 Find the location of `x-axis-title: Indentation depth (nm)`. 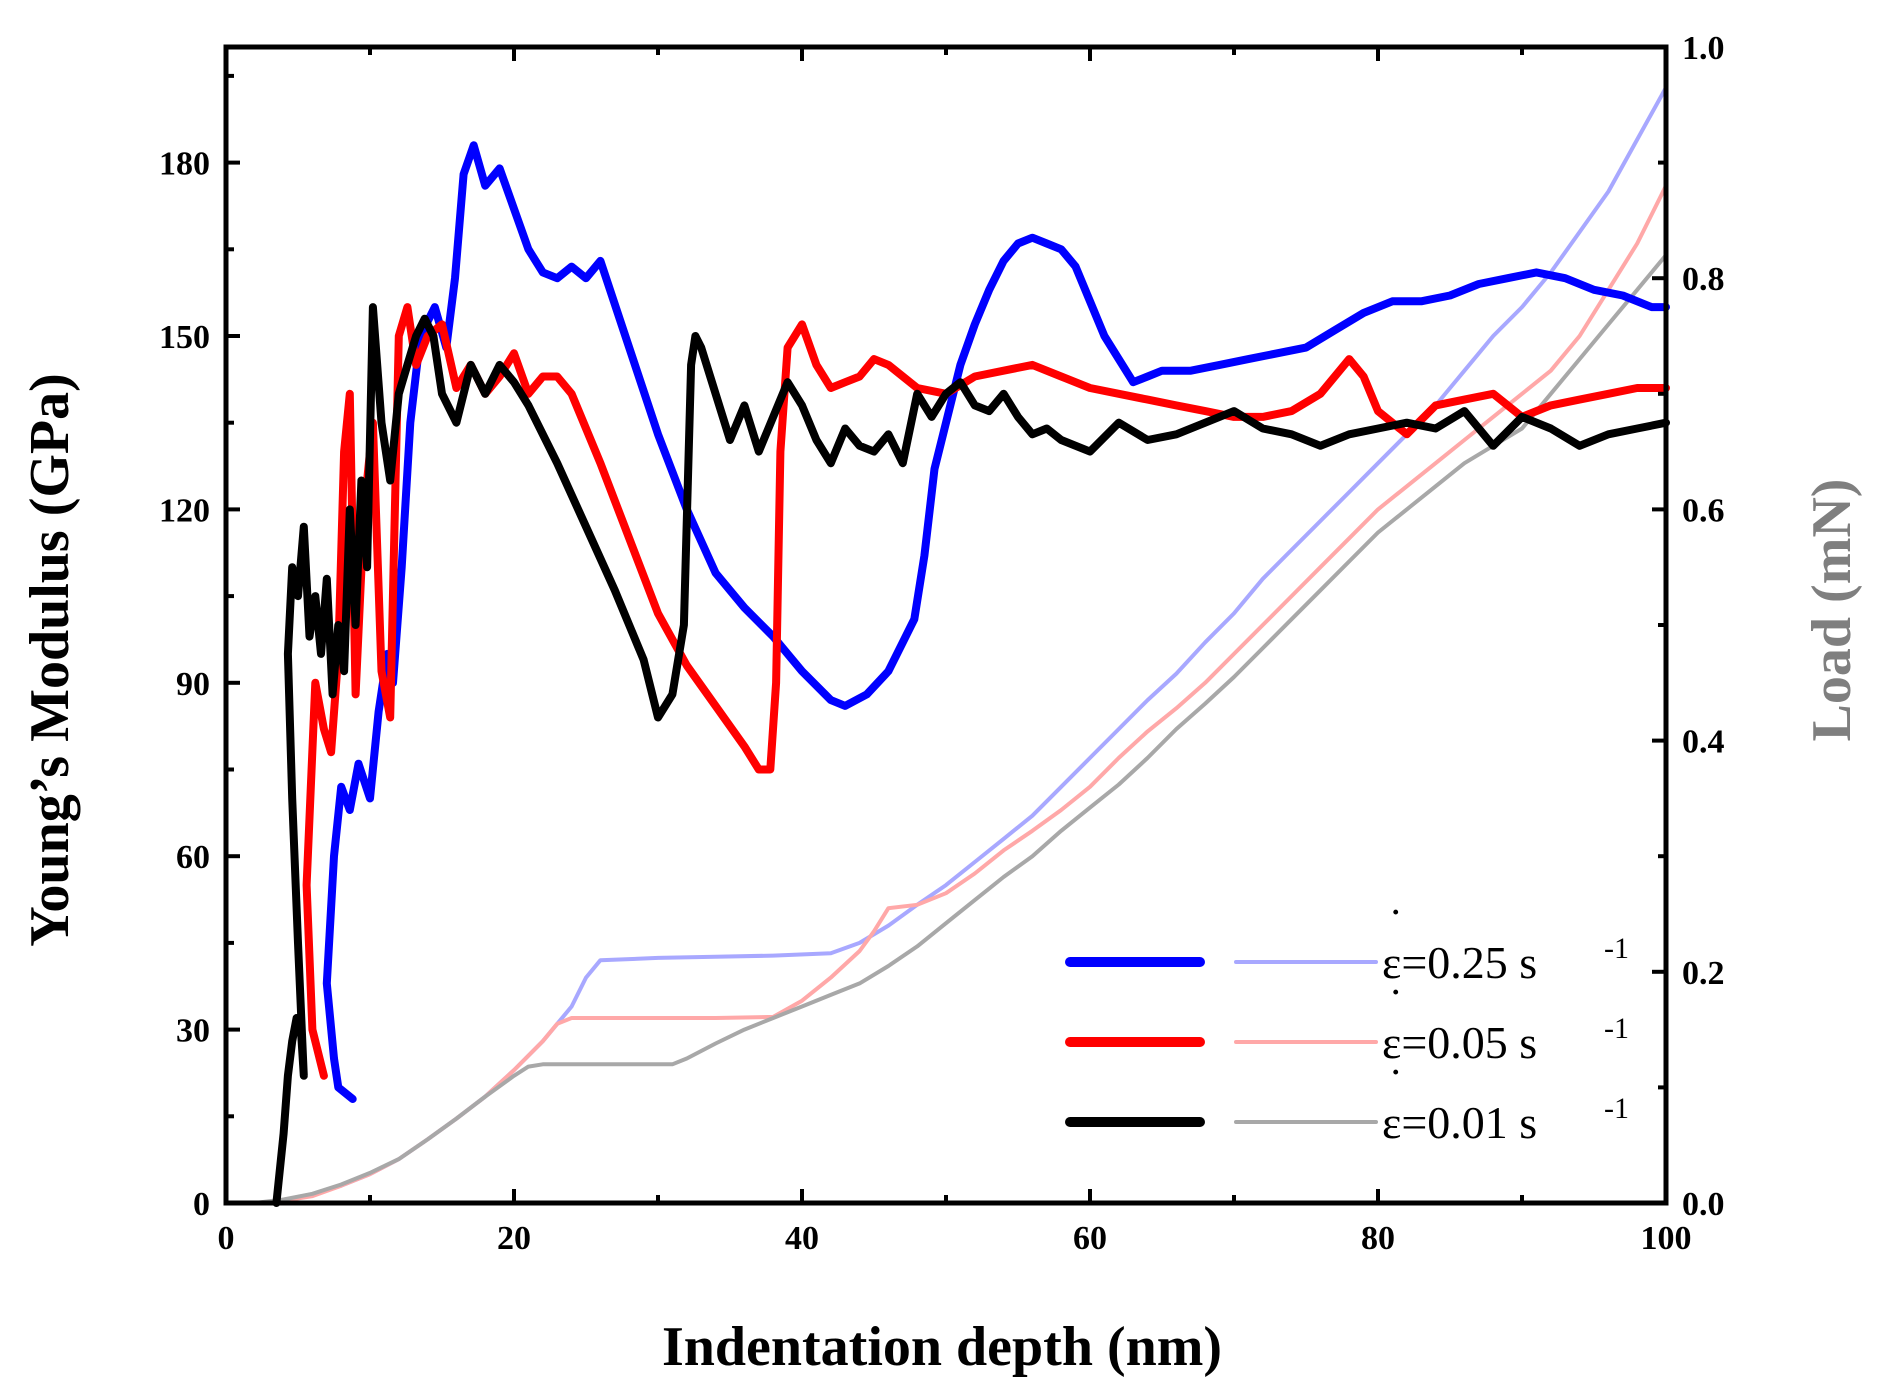

x-axis-title: Indentation depth (nm) is located at coordinates (942, 1347).